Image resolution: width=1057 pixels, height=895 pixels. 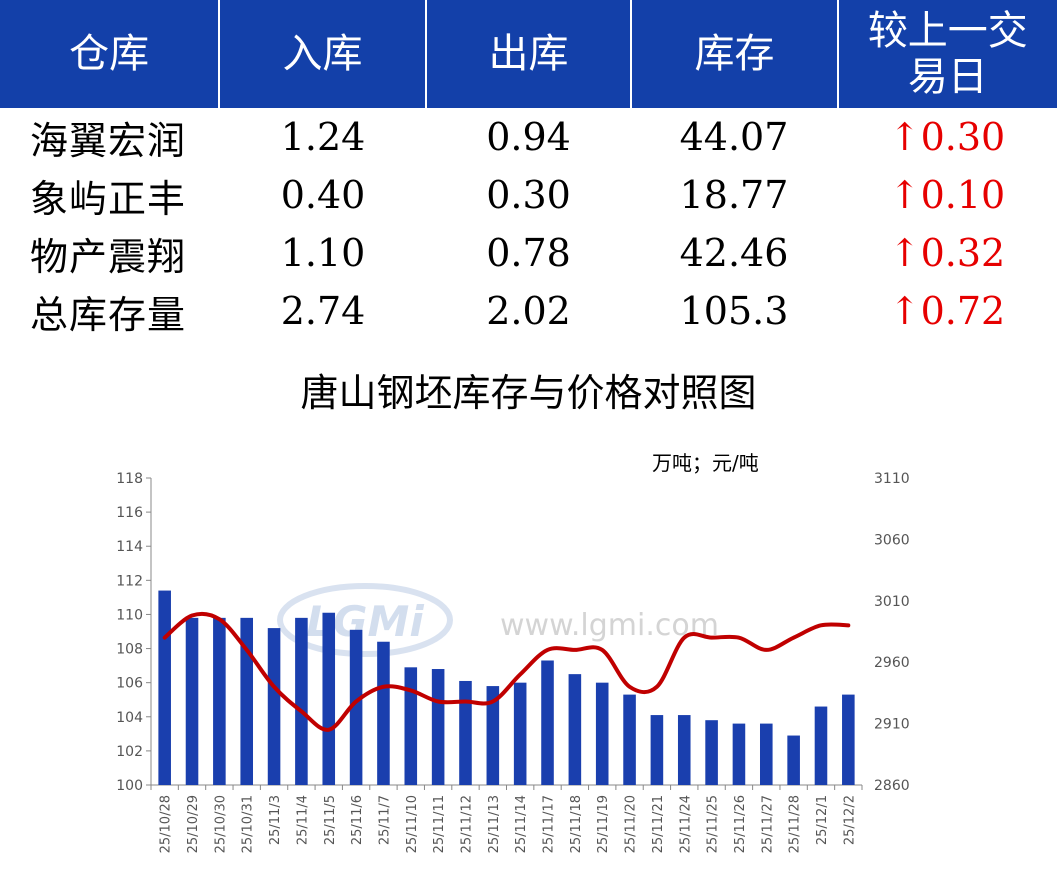 What do you see at coordinates (220, 824) in the screenshot?
I see `x-tick-label: 25/10/30` at bounding box center [220, 824].